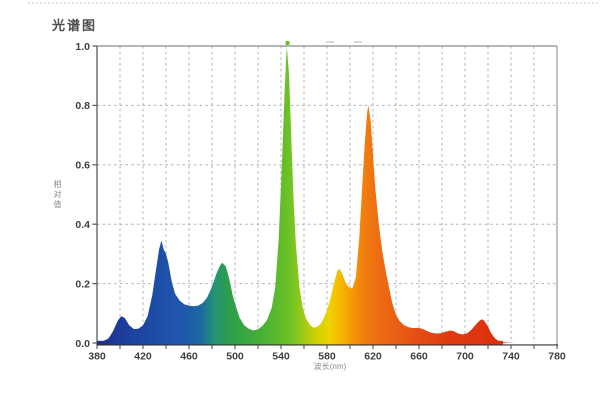 Image resolution: width=600 pixels, height=400 pixels. What do you see at coordinates (97, 357) in the screenshot?
I see `x-tick-label: 380` at bounding box center [97, 357].